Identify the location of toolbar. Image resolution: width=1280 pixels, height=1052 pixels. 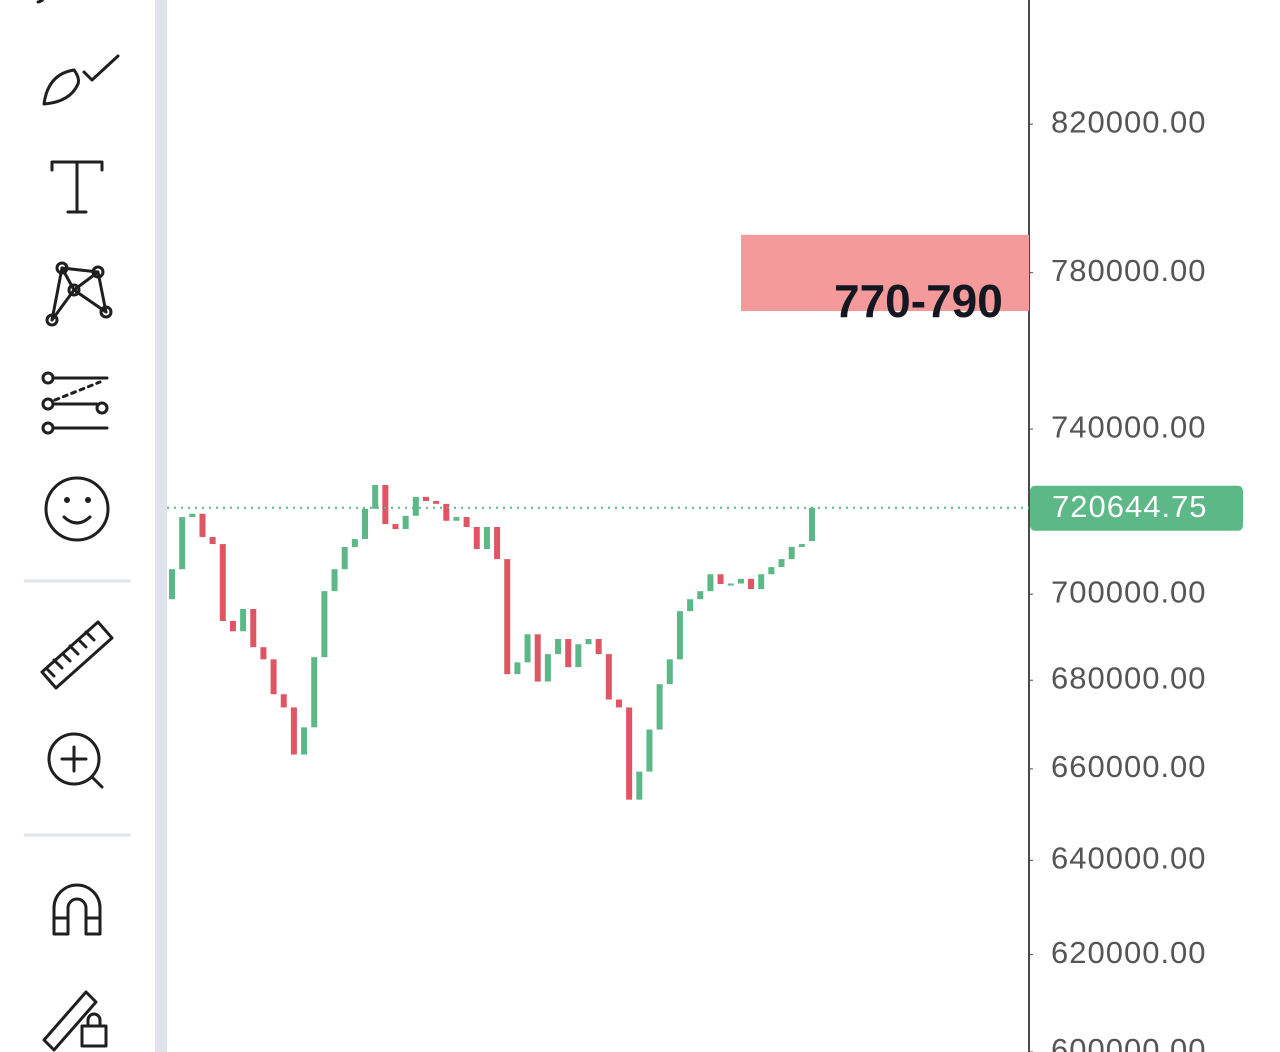
(95, 526).